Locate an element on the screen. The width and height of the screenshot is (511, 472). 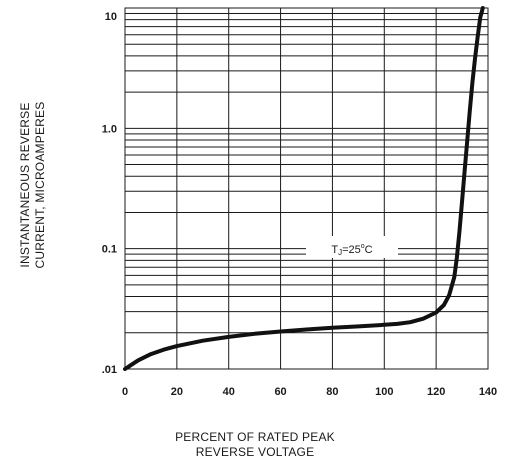
x-tick-label: 80 is located at coordinates (332, 392).